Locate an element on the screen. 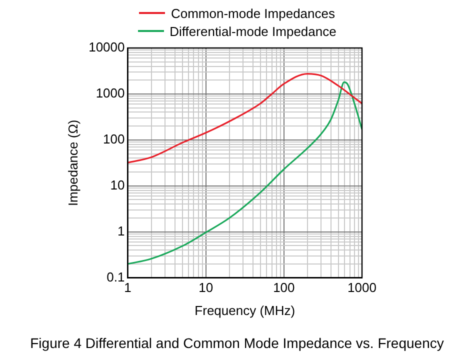 This screenshot has width=474, height=363. x-axis-title: Frequency (MHz) is located at coordinates (245, 310).